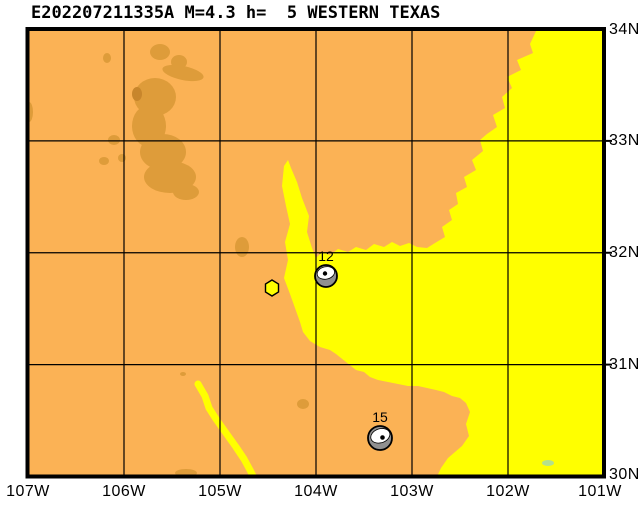  Describe the element at coordinates (508, 491) in the screenshot. I see `lon-label-102w: 102W` at that location.